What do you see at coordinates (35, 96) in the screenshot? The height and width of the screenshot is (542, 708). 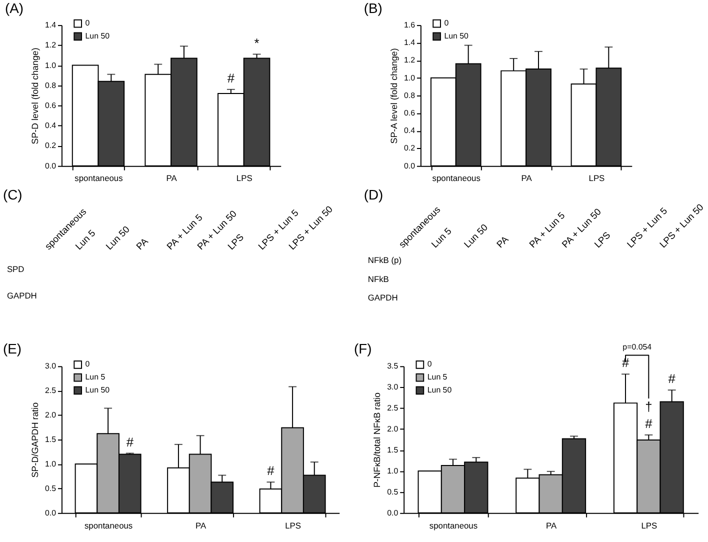 I see `y-axis-title: SP-D level (fold change)` at bounding box center [35, 96].